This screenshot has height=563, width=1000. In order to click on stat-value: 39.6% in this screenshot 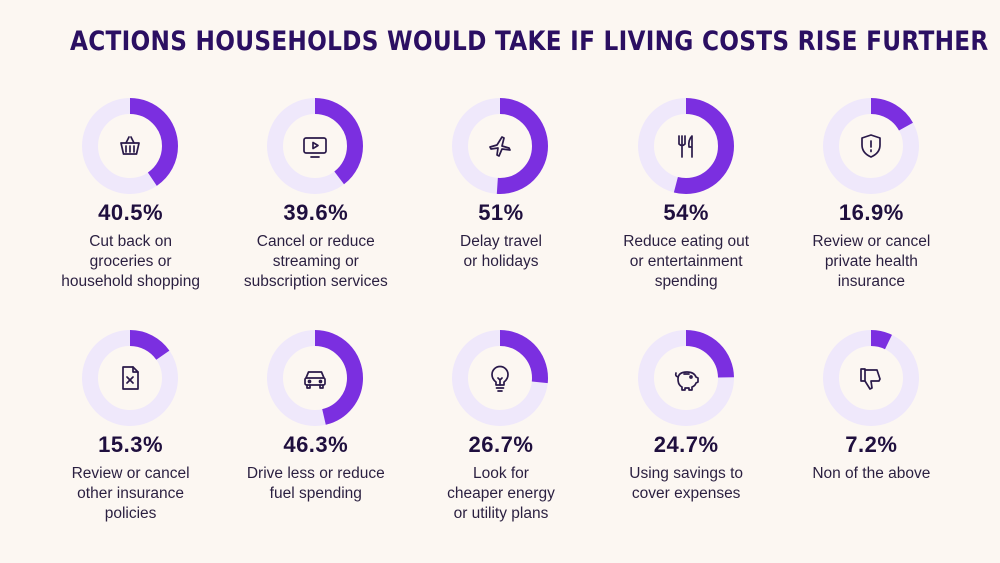, I will do `click(316, 212)`.